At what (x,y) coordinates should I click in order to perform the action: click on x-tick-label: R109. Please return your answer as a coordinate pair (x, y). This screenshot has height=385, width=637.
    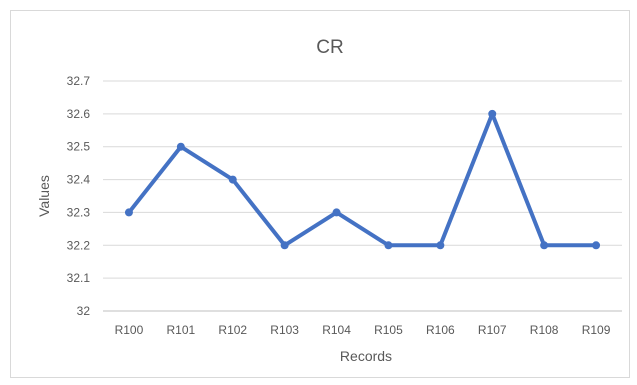
    Looking at the image, I should click on (596, 330).